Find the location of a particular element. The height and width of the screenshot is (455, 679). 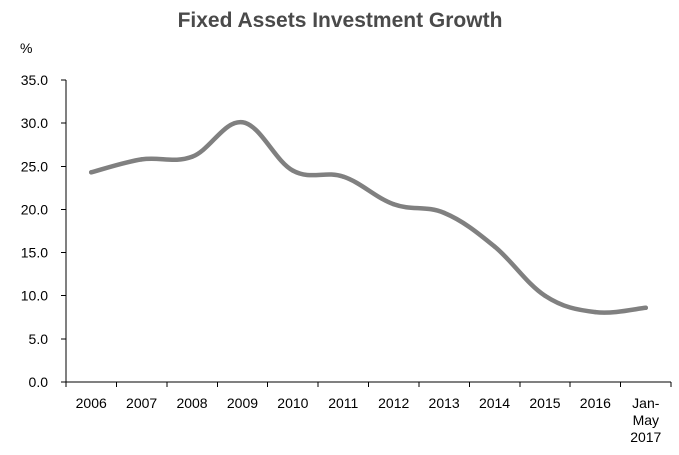

x-tick-label-line: 2008 is located at coordinates (191, 403).